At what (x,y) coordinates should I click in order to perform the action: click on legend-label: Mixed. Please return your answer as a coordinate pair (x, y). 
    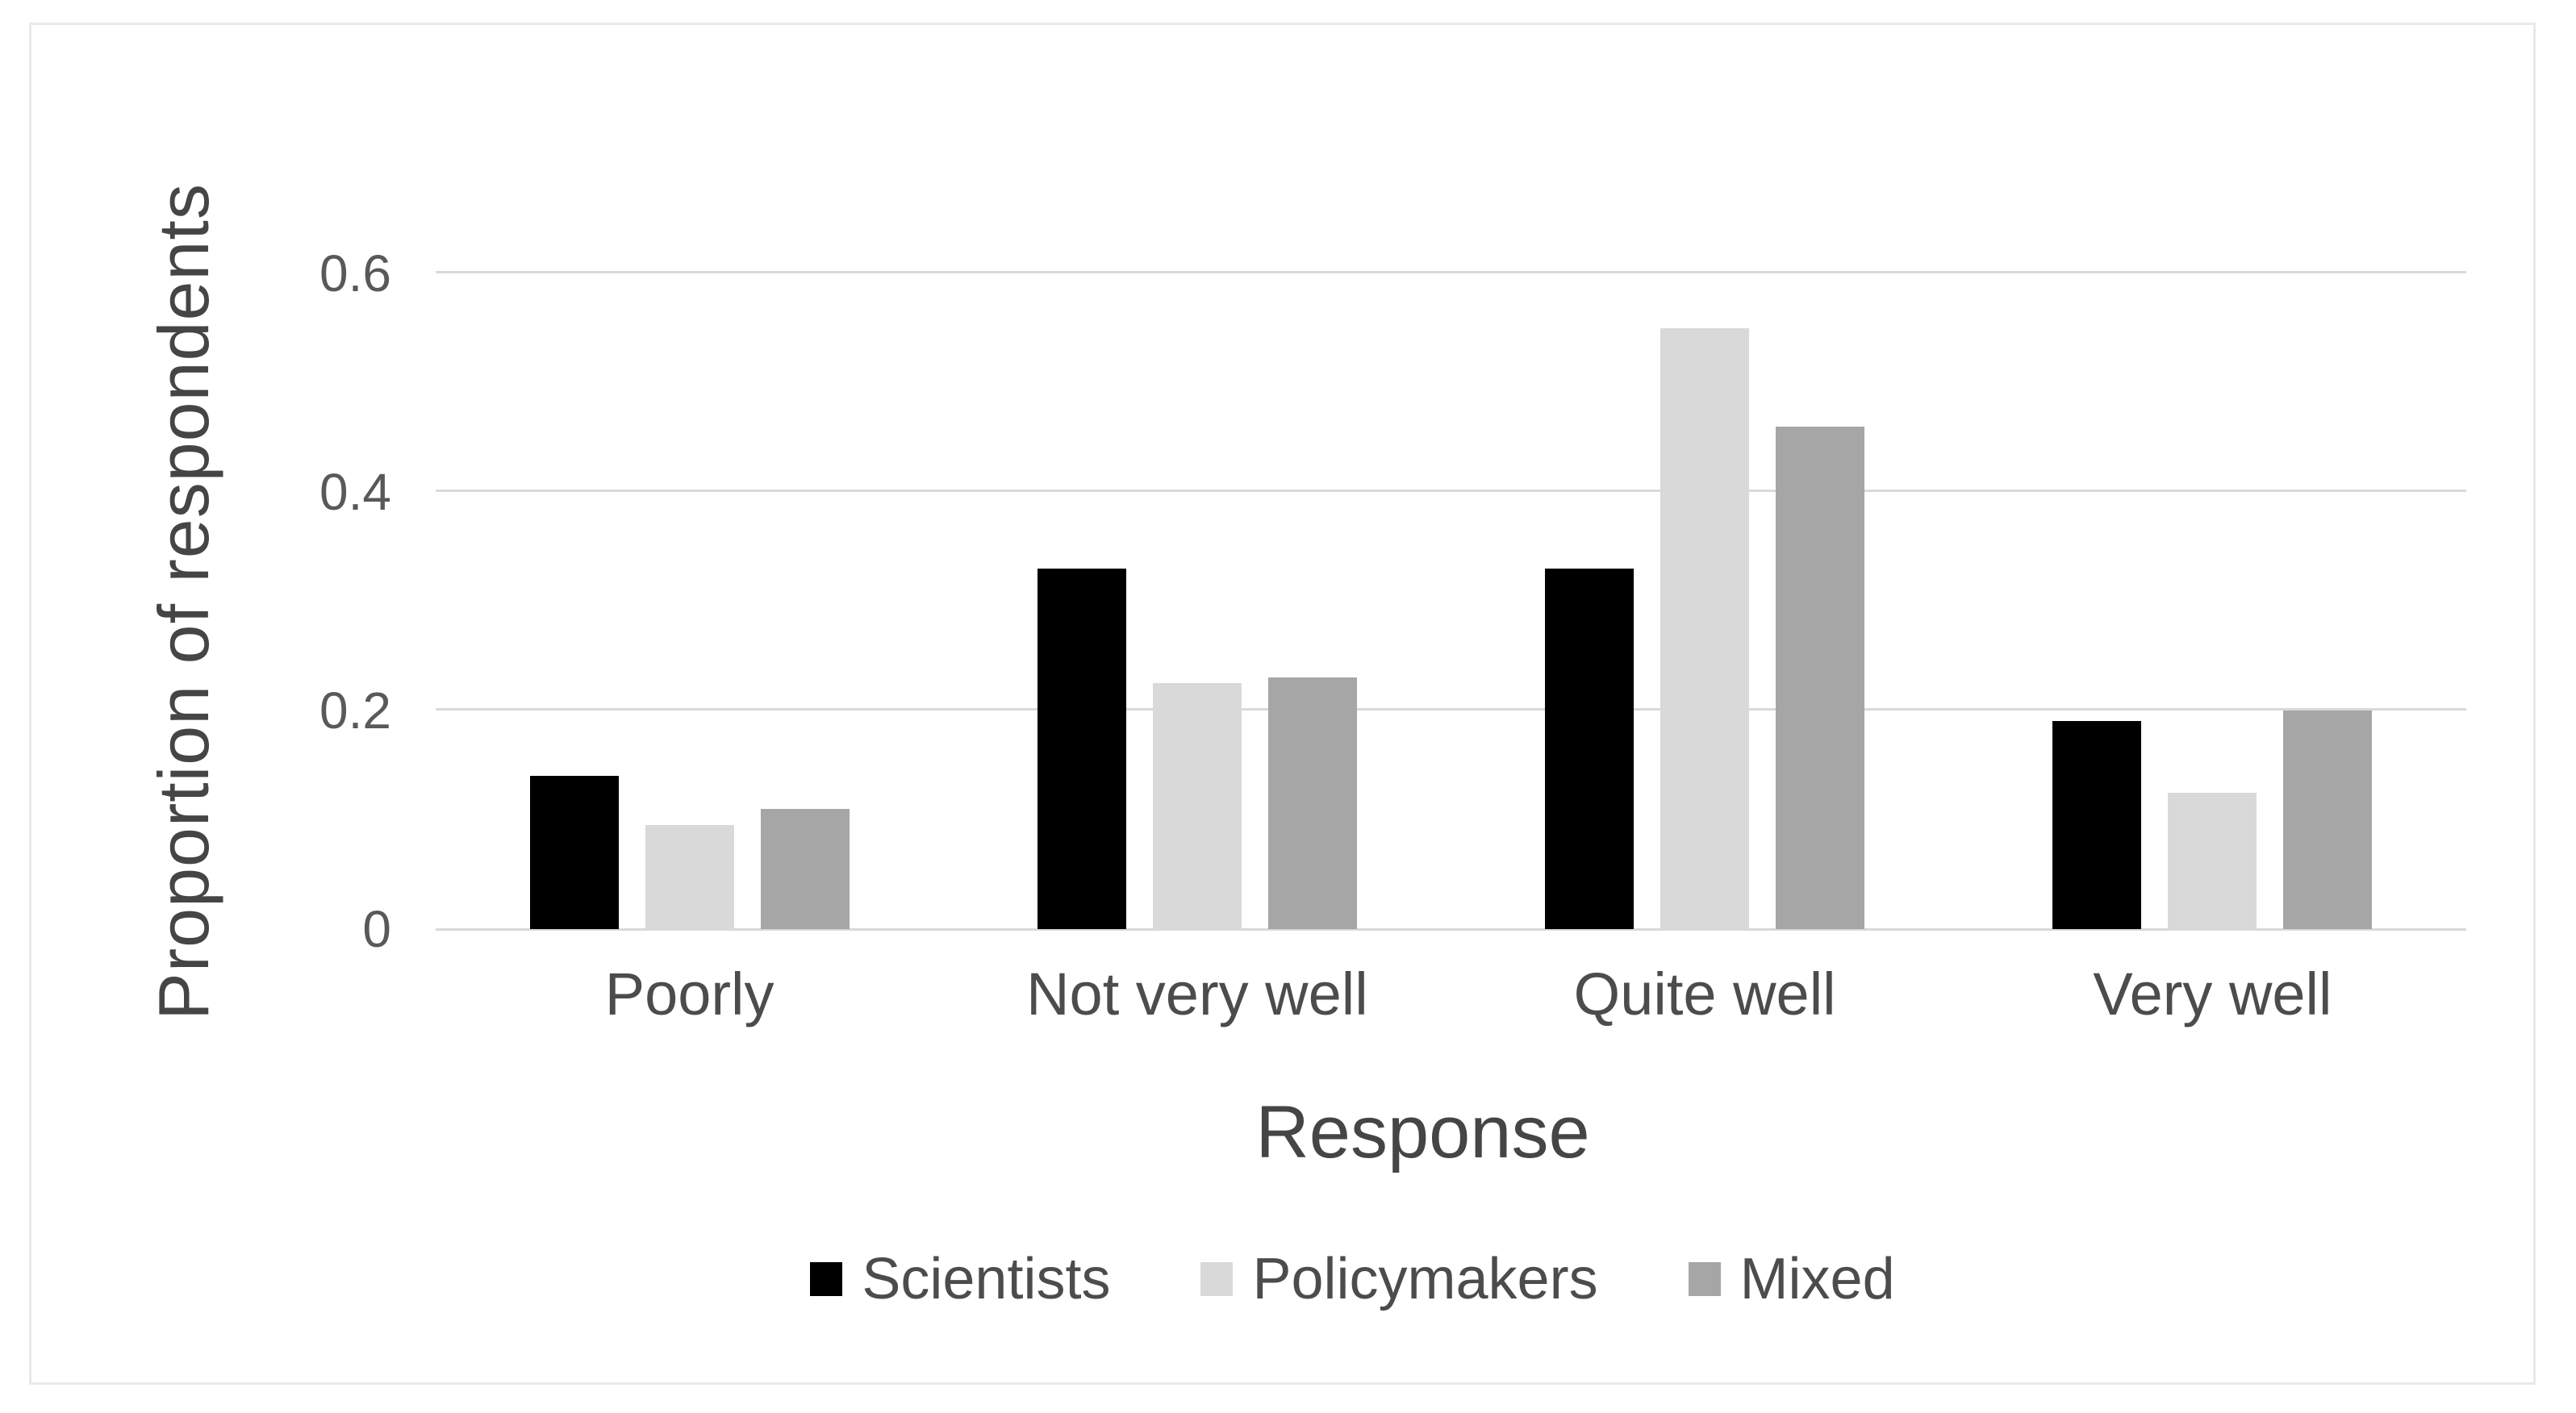
    Looking at the image, I should click on (1817, 1279).